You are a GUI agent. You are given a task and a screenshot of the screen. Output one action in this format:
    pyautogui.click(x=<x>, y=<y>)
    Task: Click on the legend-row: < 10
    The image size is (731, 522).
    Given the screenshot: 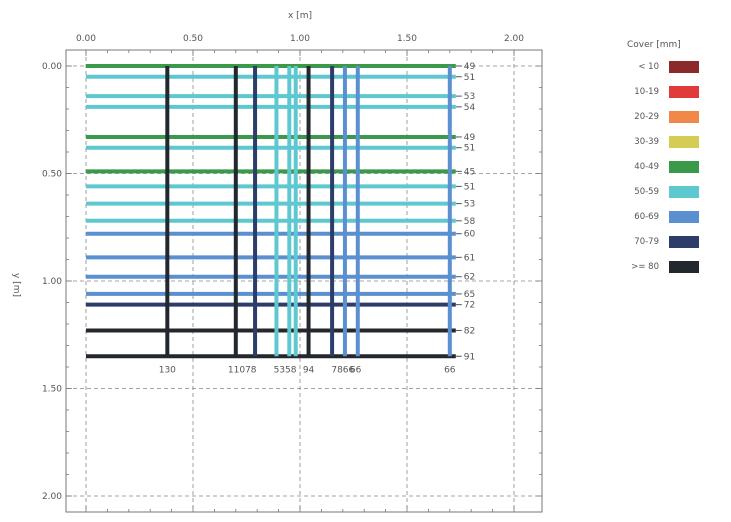 What is the action you would take?
    pyautogui.click(x=678, y=71)
    